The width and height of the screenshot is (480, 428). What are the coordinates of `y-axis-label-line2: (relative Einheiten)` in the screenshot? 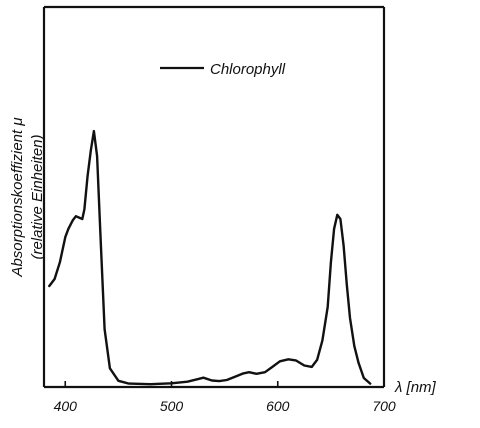 It's located at (37, 196).